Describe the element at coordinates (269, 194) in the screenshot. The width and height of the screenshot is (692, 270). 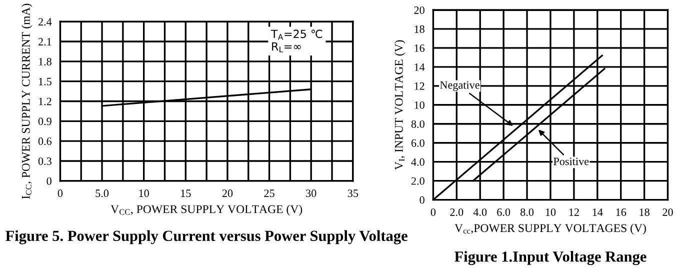
I see `x-tick-label: 25` at that location.